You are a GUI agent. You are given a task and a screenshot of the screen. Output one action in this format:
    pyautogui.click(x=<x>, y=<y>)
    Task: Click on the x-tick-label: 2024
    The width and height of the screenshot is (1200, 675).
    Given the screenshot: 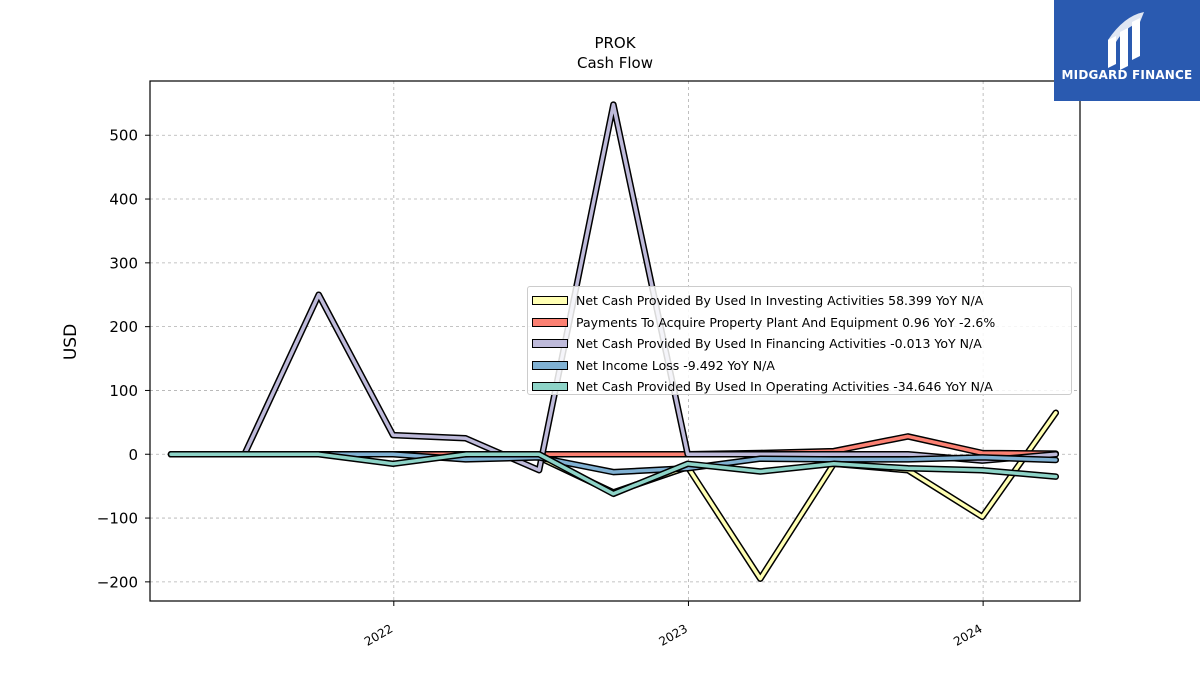 What is the action you would take?
    pyautogui.click(x=967, y=634)
    